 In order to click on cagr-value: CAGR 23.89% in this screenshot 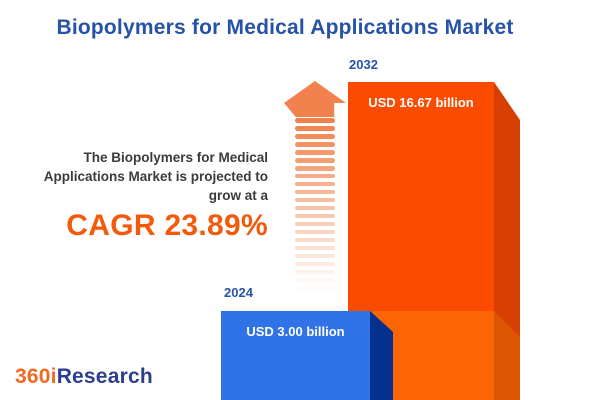, I will do `click(167, 225)`.